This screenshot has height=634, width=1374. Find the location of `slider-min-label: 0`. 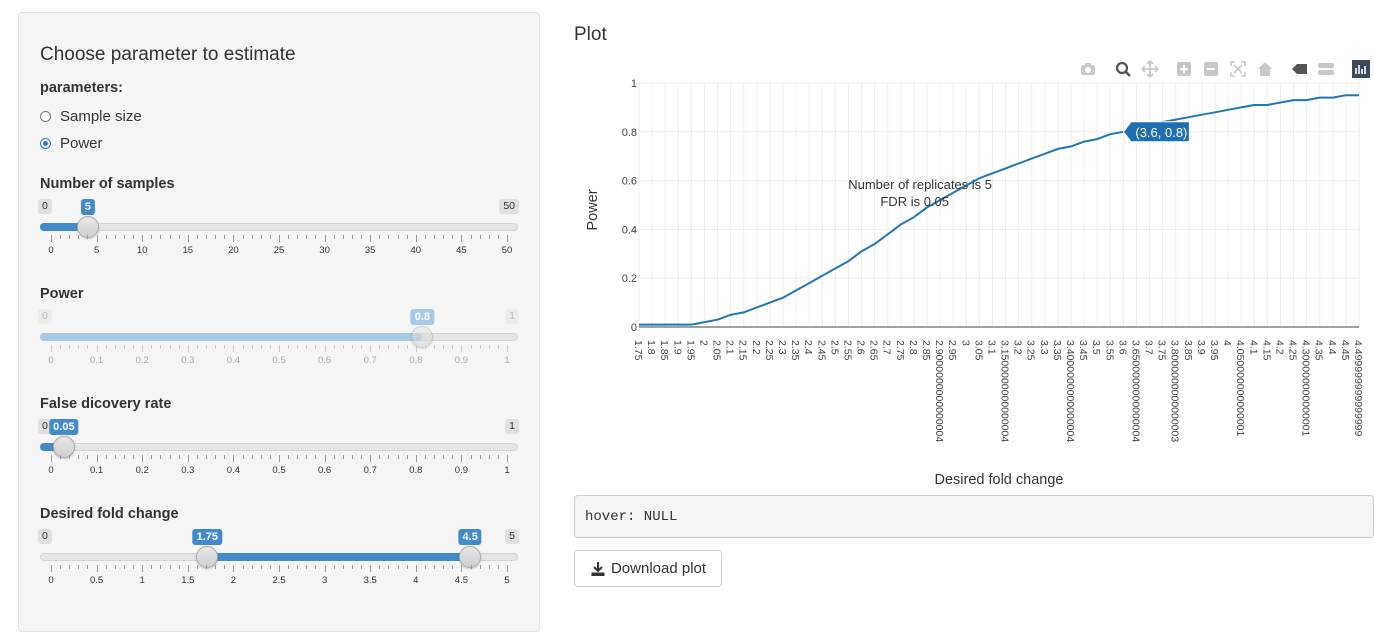

slider-min-label: 0 is located at coordinates (45, 536).